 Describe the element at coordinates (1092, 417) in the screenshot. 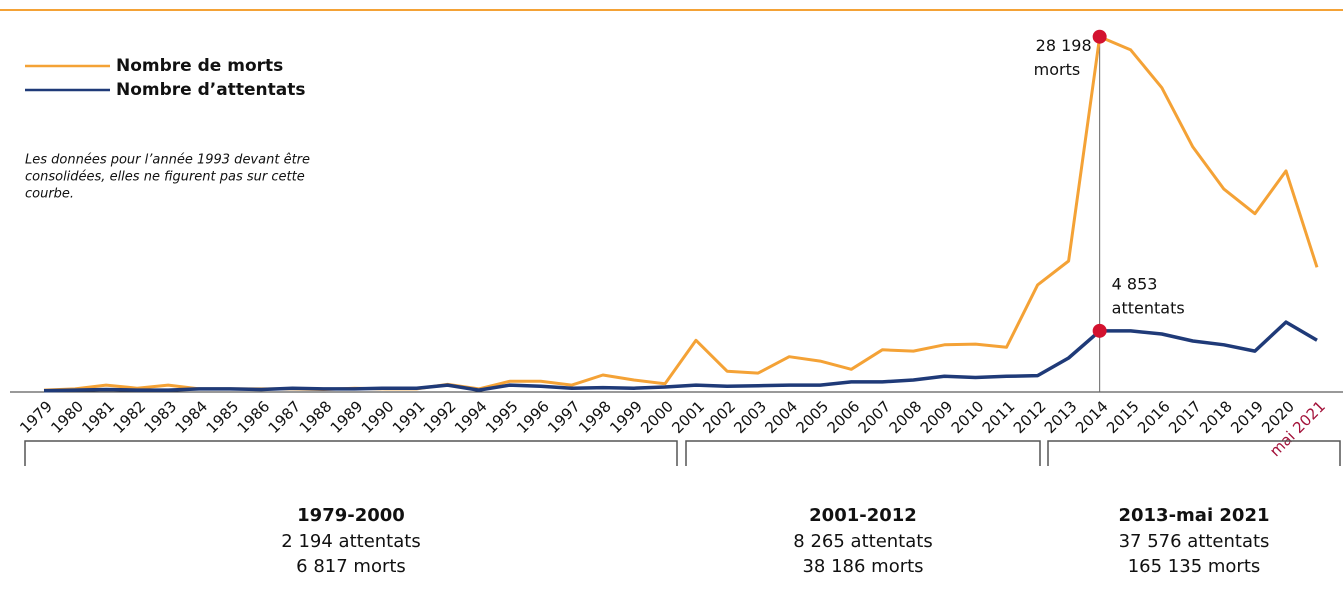

I see `x-tick-label: 2014` at that location.